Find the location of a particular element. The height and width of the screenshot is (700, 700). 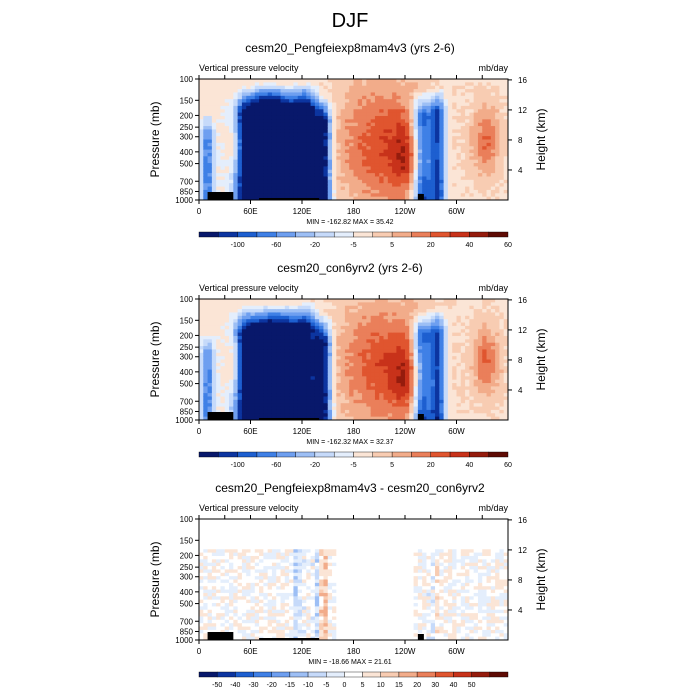

terrain-mask is located at coordinates (220, 196).